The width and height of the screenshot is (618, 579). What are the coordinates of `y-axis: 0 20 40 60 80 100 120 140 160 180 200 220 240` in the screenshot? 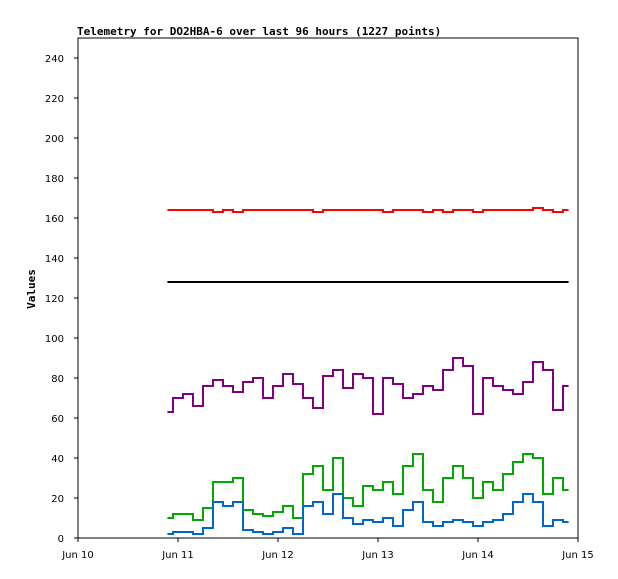 It's located at (61, 299).